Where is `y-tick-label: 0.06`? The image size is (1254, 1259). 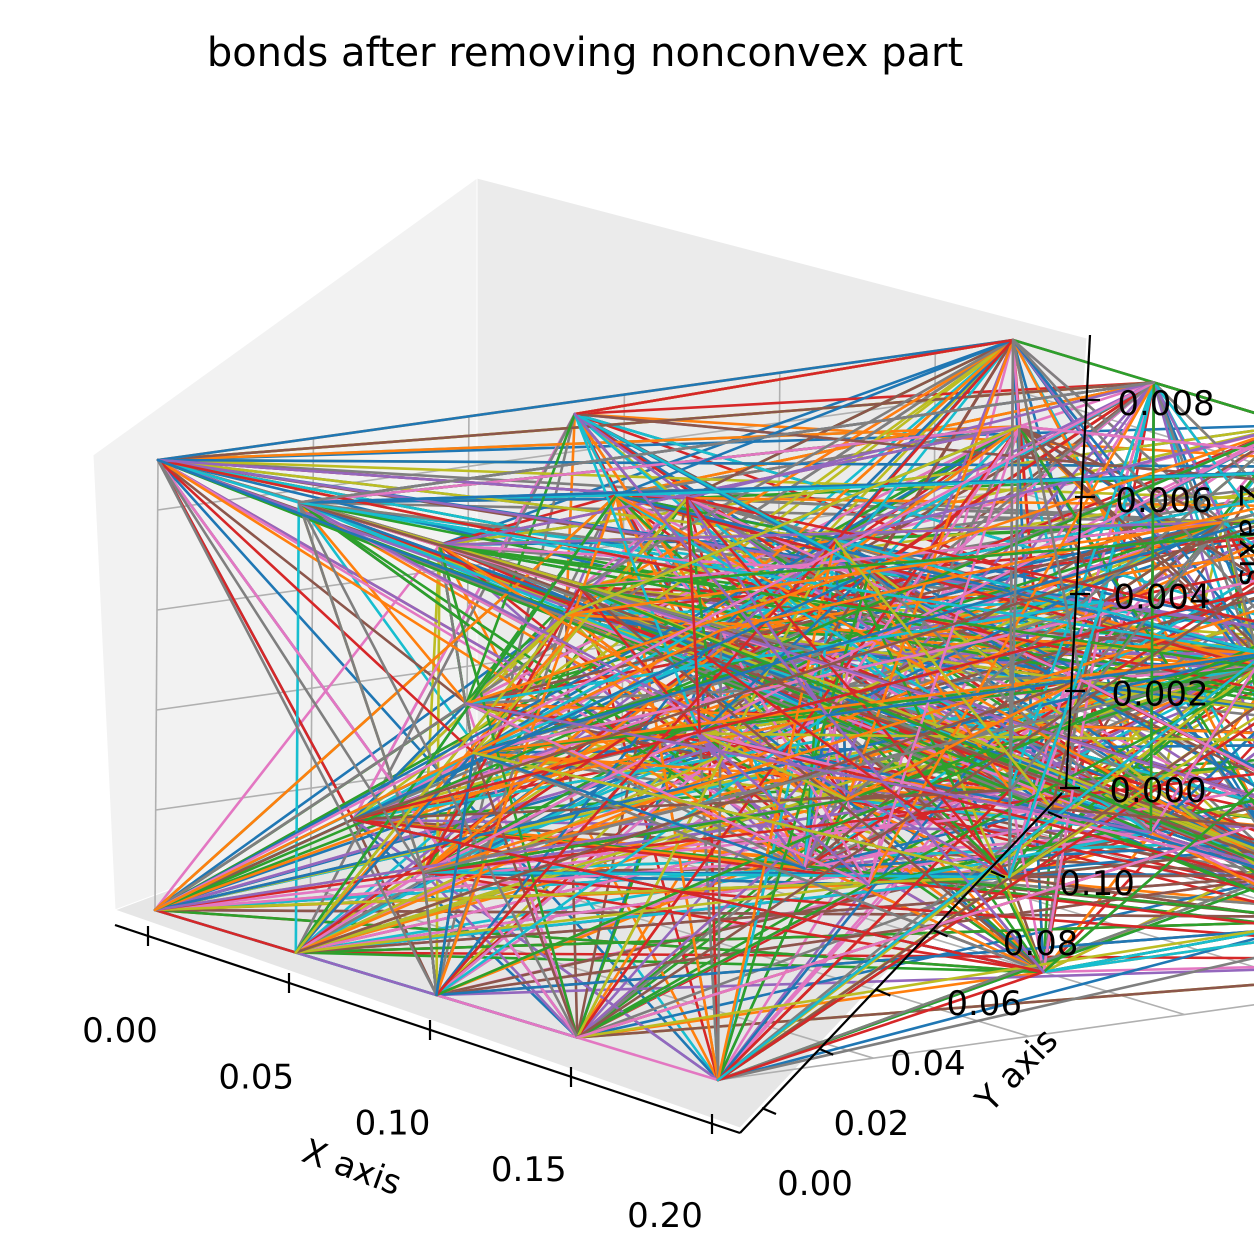
y-tick-label: 0.06 is located at coordinates (984, 1004).